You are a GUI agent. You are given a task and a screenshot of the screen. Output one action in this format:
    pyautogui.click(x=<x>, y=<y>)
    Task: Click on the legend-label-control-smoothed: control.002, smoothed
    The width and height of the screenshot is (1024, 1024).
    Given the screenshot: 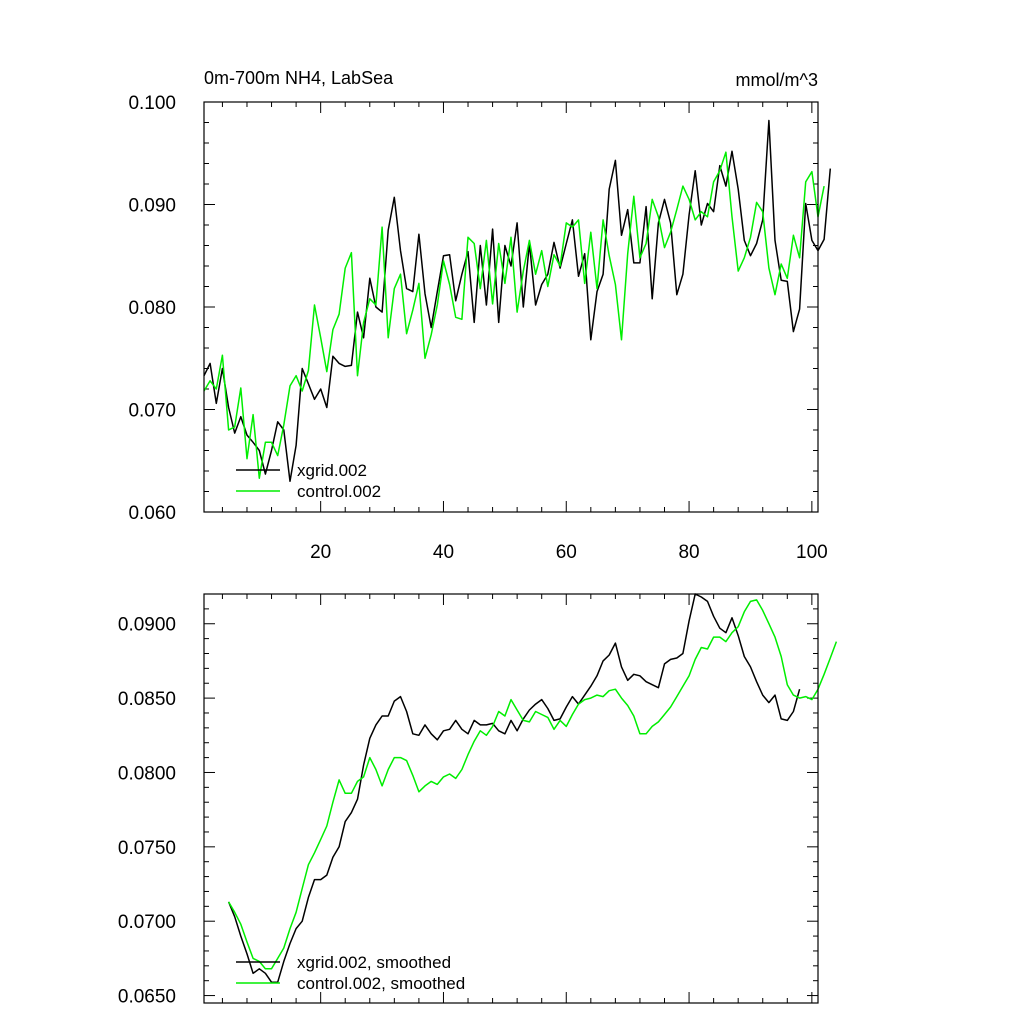 What is the action you would take?
    pyautogui.click(x=381, y=983)
    